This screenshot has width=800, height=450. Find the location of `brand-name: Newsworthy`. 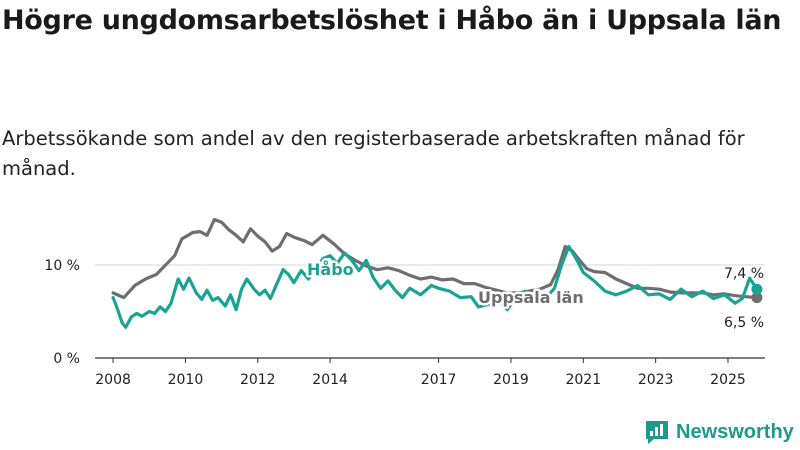

brand-name: Newsworthy is located at coordinates (735, 431).